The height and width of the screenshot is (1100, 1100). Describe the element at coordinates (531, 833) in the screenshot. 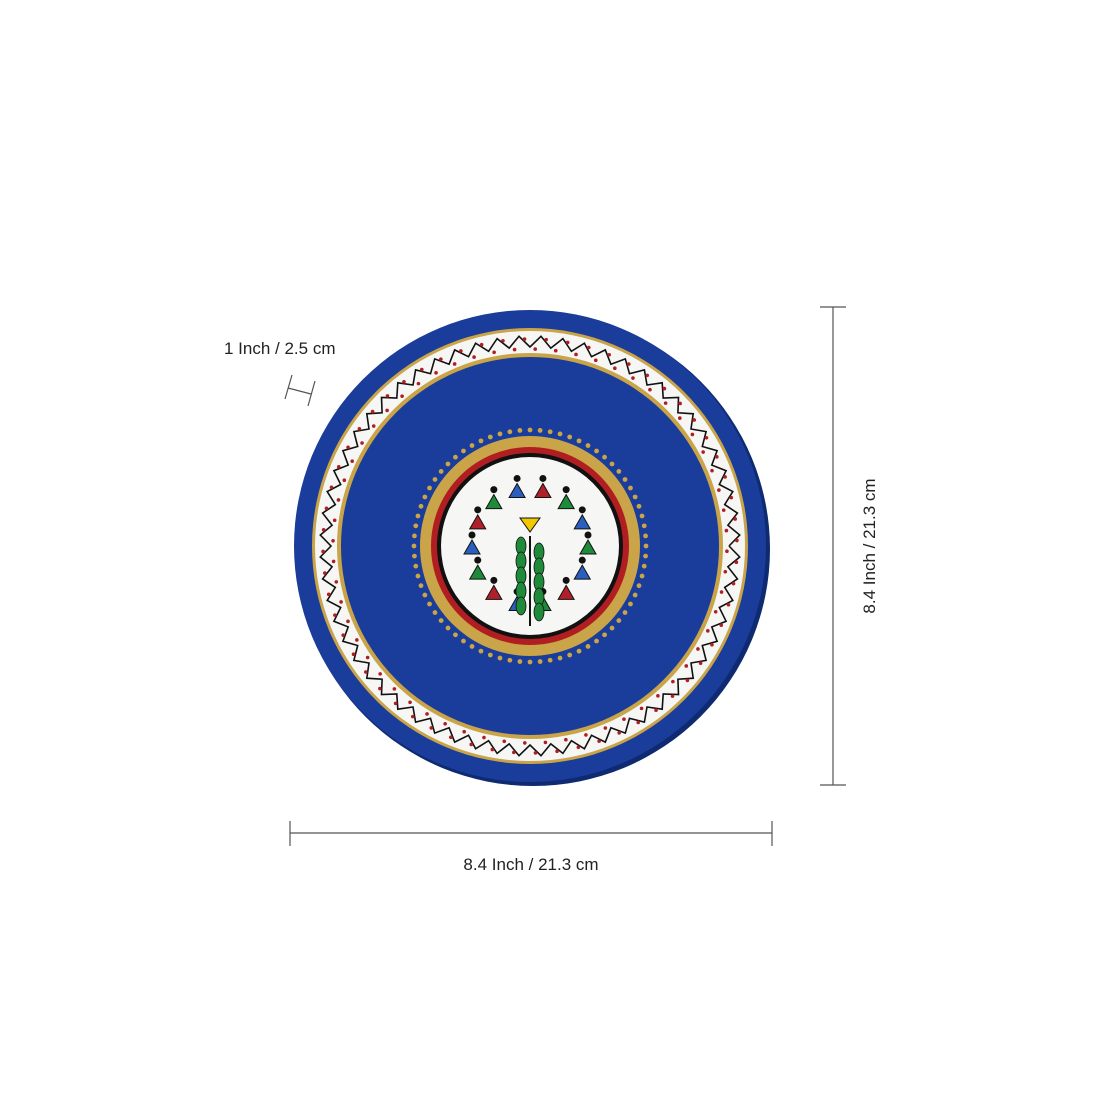

I see `width-dimension-line` at that location.